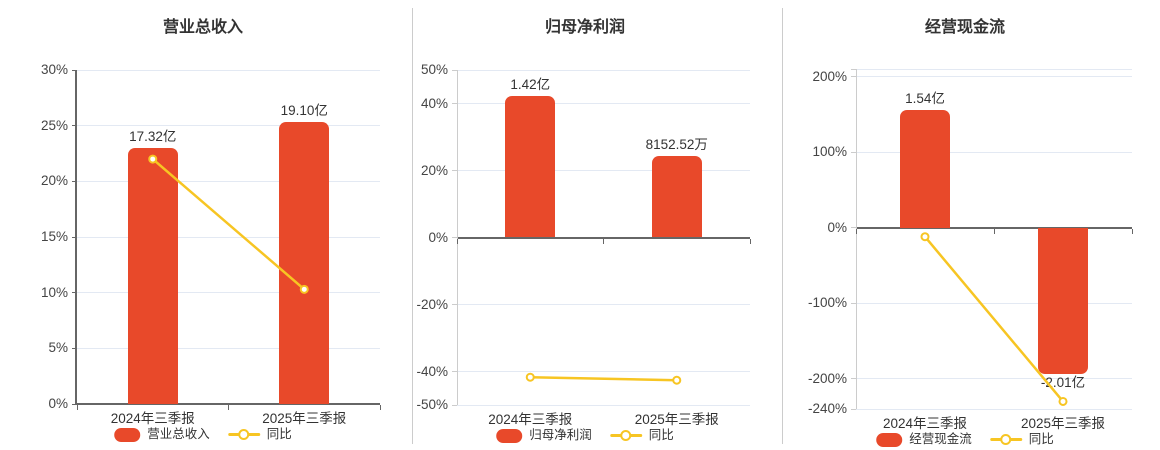 The width and height of the screenshot is (1160, 450). Describe the element at coordinates (457, 237) in the screenshot. I see `y-axis-line` at that location.